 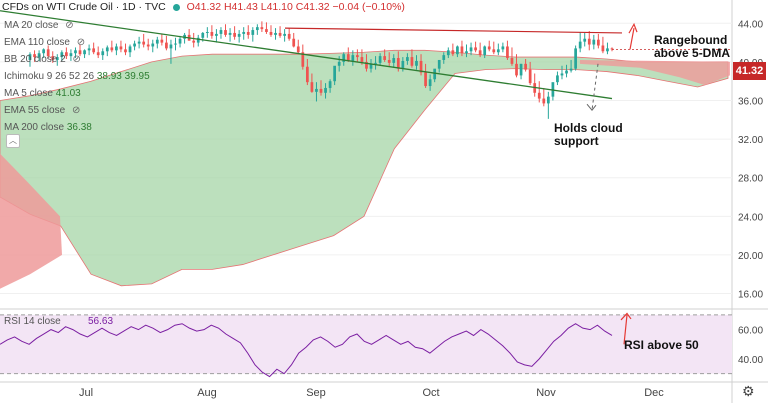 I want to click on annotation-line: support, so click(x=576, y=141).